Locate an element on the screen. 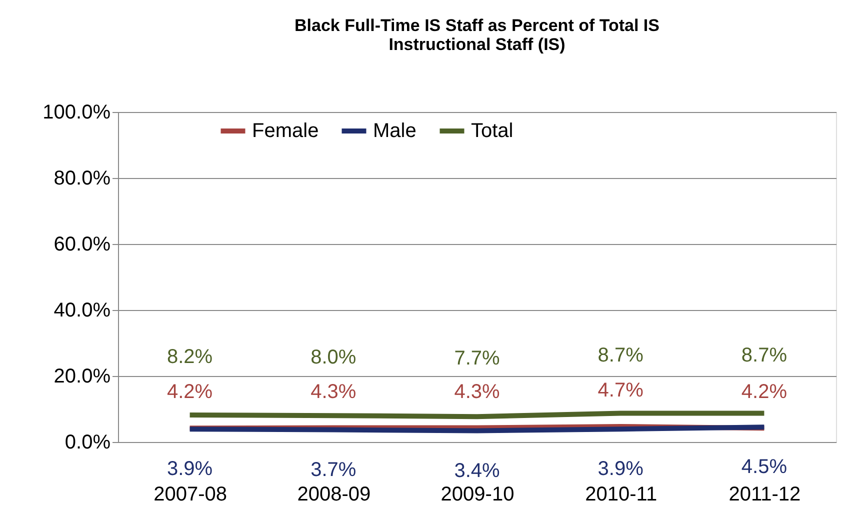 The width and height of the screenshot is (866, 514). data-label: 4.7% is located at coordinates (621, 390).